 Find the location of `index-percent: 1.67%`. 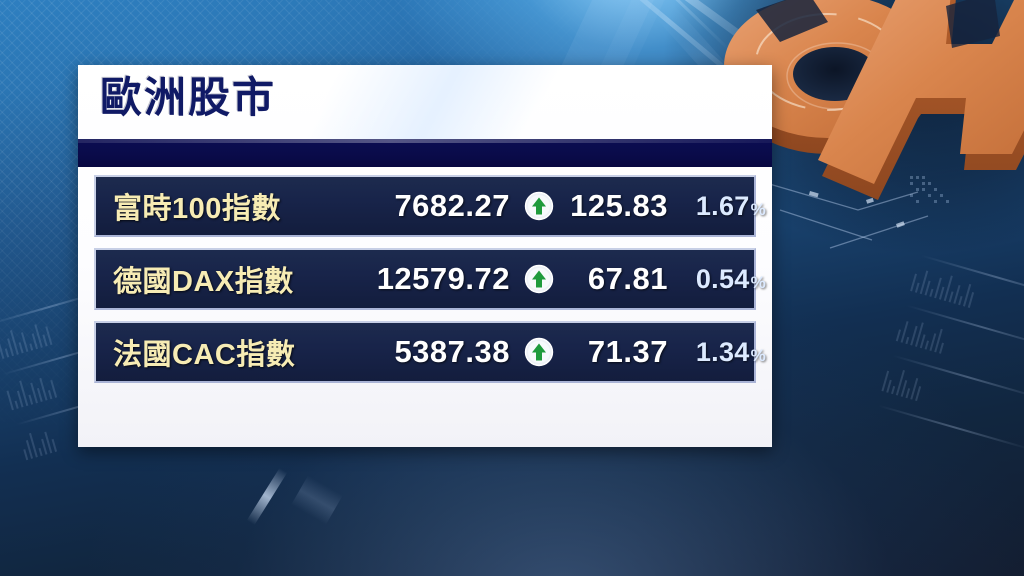

index-percent: 1.67% is located at coordinates (722, 206).